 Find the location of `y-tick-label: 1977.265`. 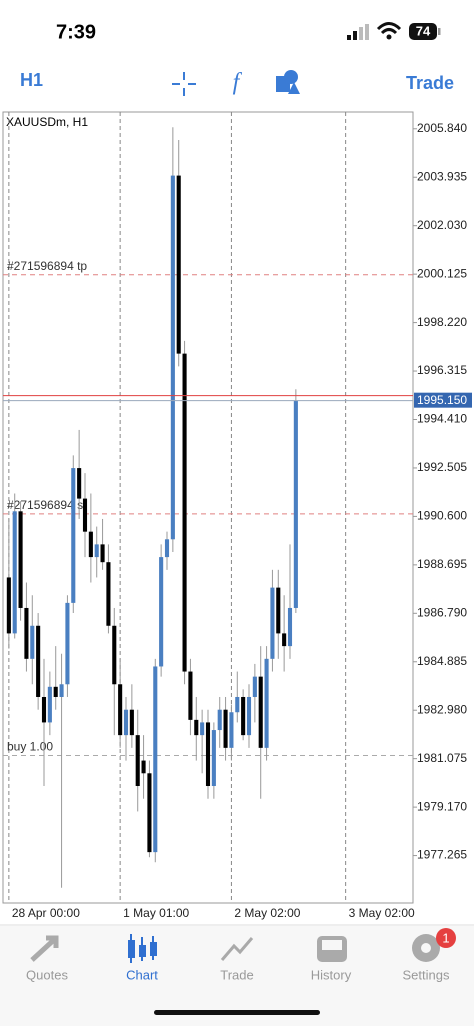

y-tick-label: 1977.265 is located at coordinates (442, 855).